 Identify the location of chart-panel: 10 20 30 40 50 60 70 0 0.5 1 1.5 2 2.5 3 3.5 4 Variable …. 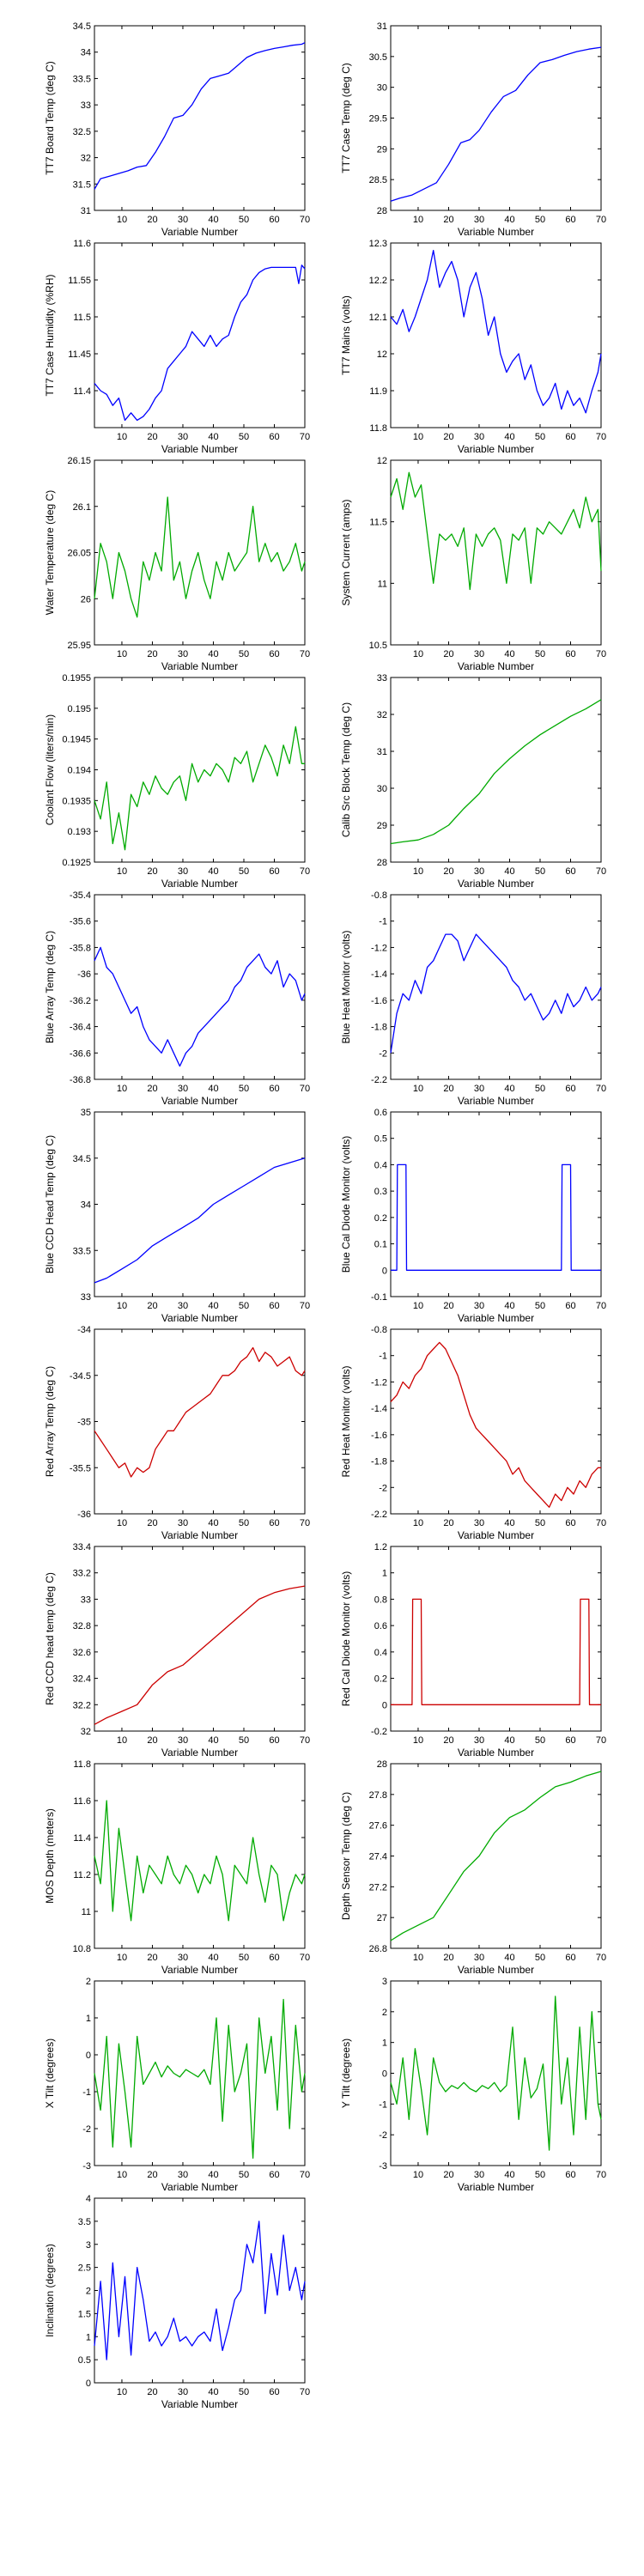
(177, 2302).